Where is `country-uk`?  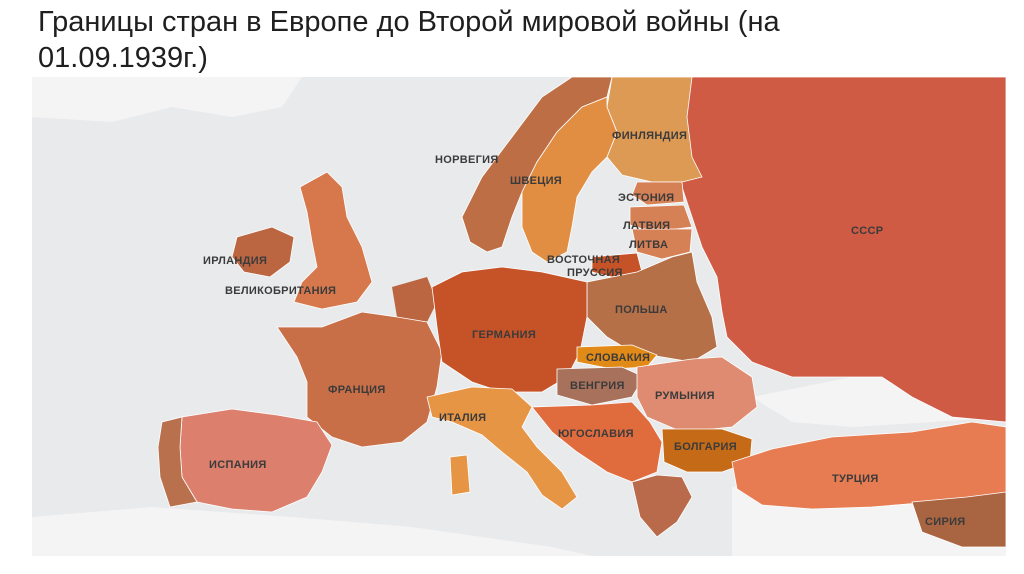
country-uk is located at coordinates (333, 240).